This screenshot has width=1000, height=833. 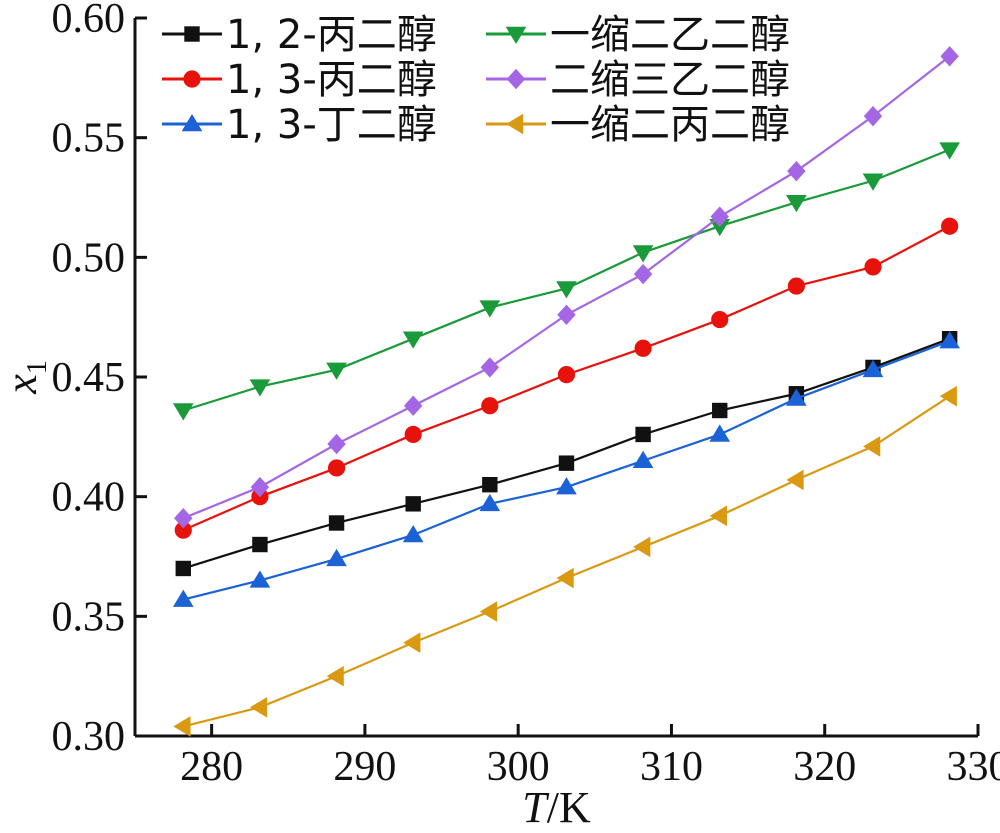 What do you see at coordinates (89, 21) in the screenshot?
I see `y-tick-label: 0.60` at bounding box center [89, 21].